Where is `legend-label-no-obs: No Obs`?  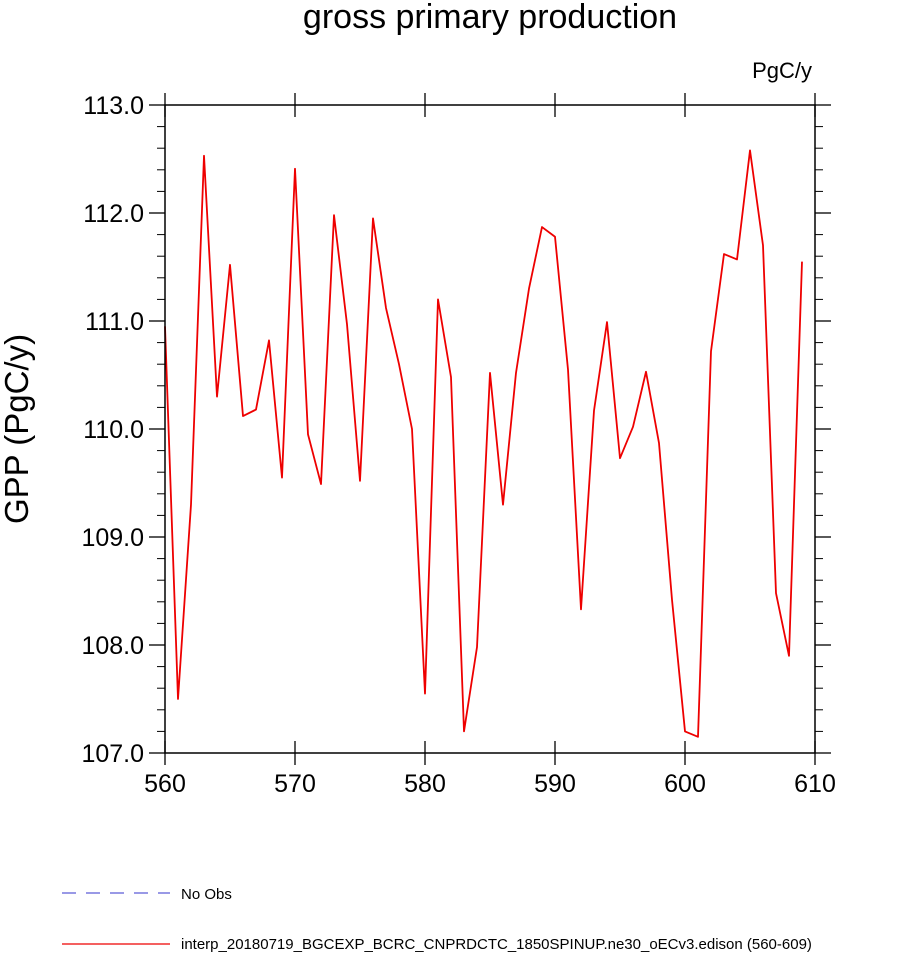 legend-label-no-obs: No Obs is located at coordinates (206, 894).